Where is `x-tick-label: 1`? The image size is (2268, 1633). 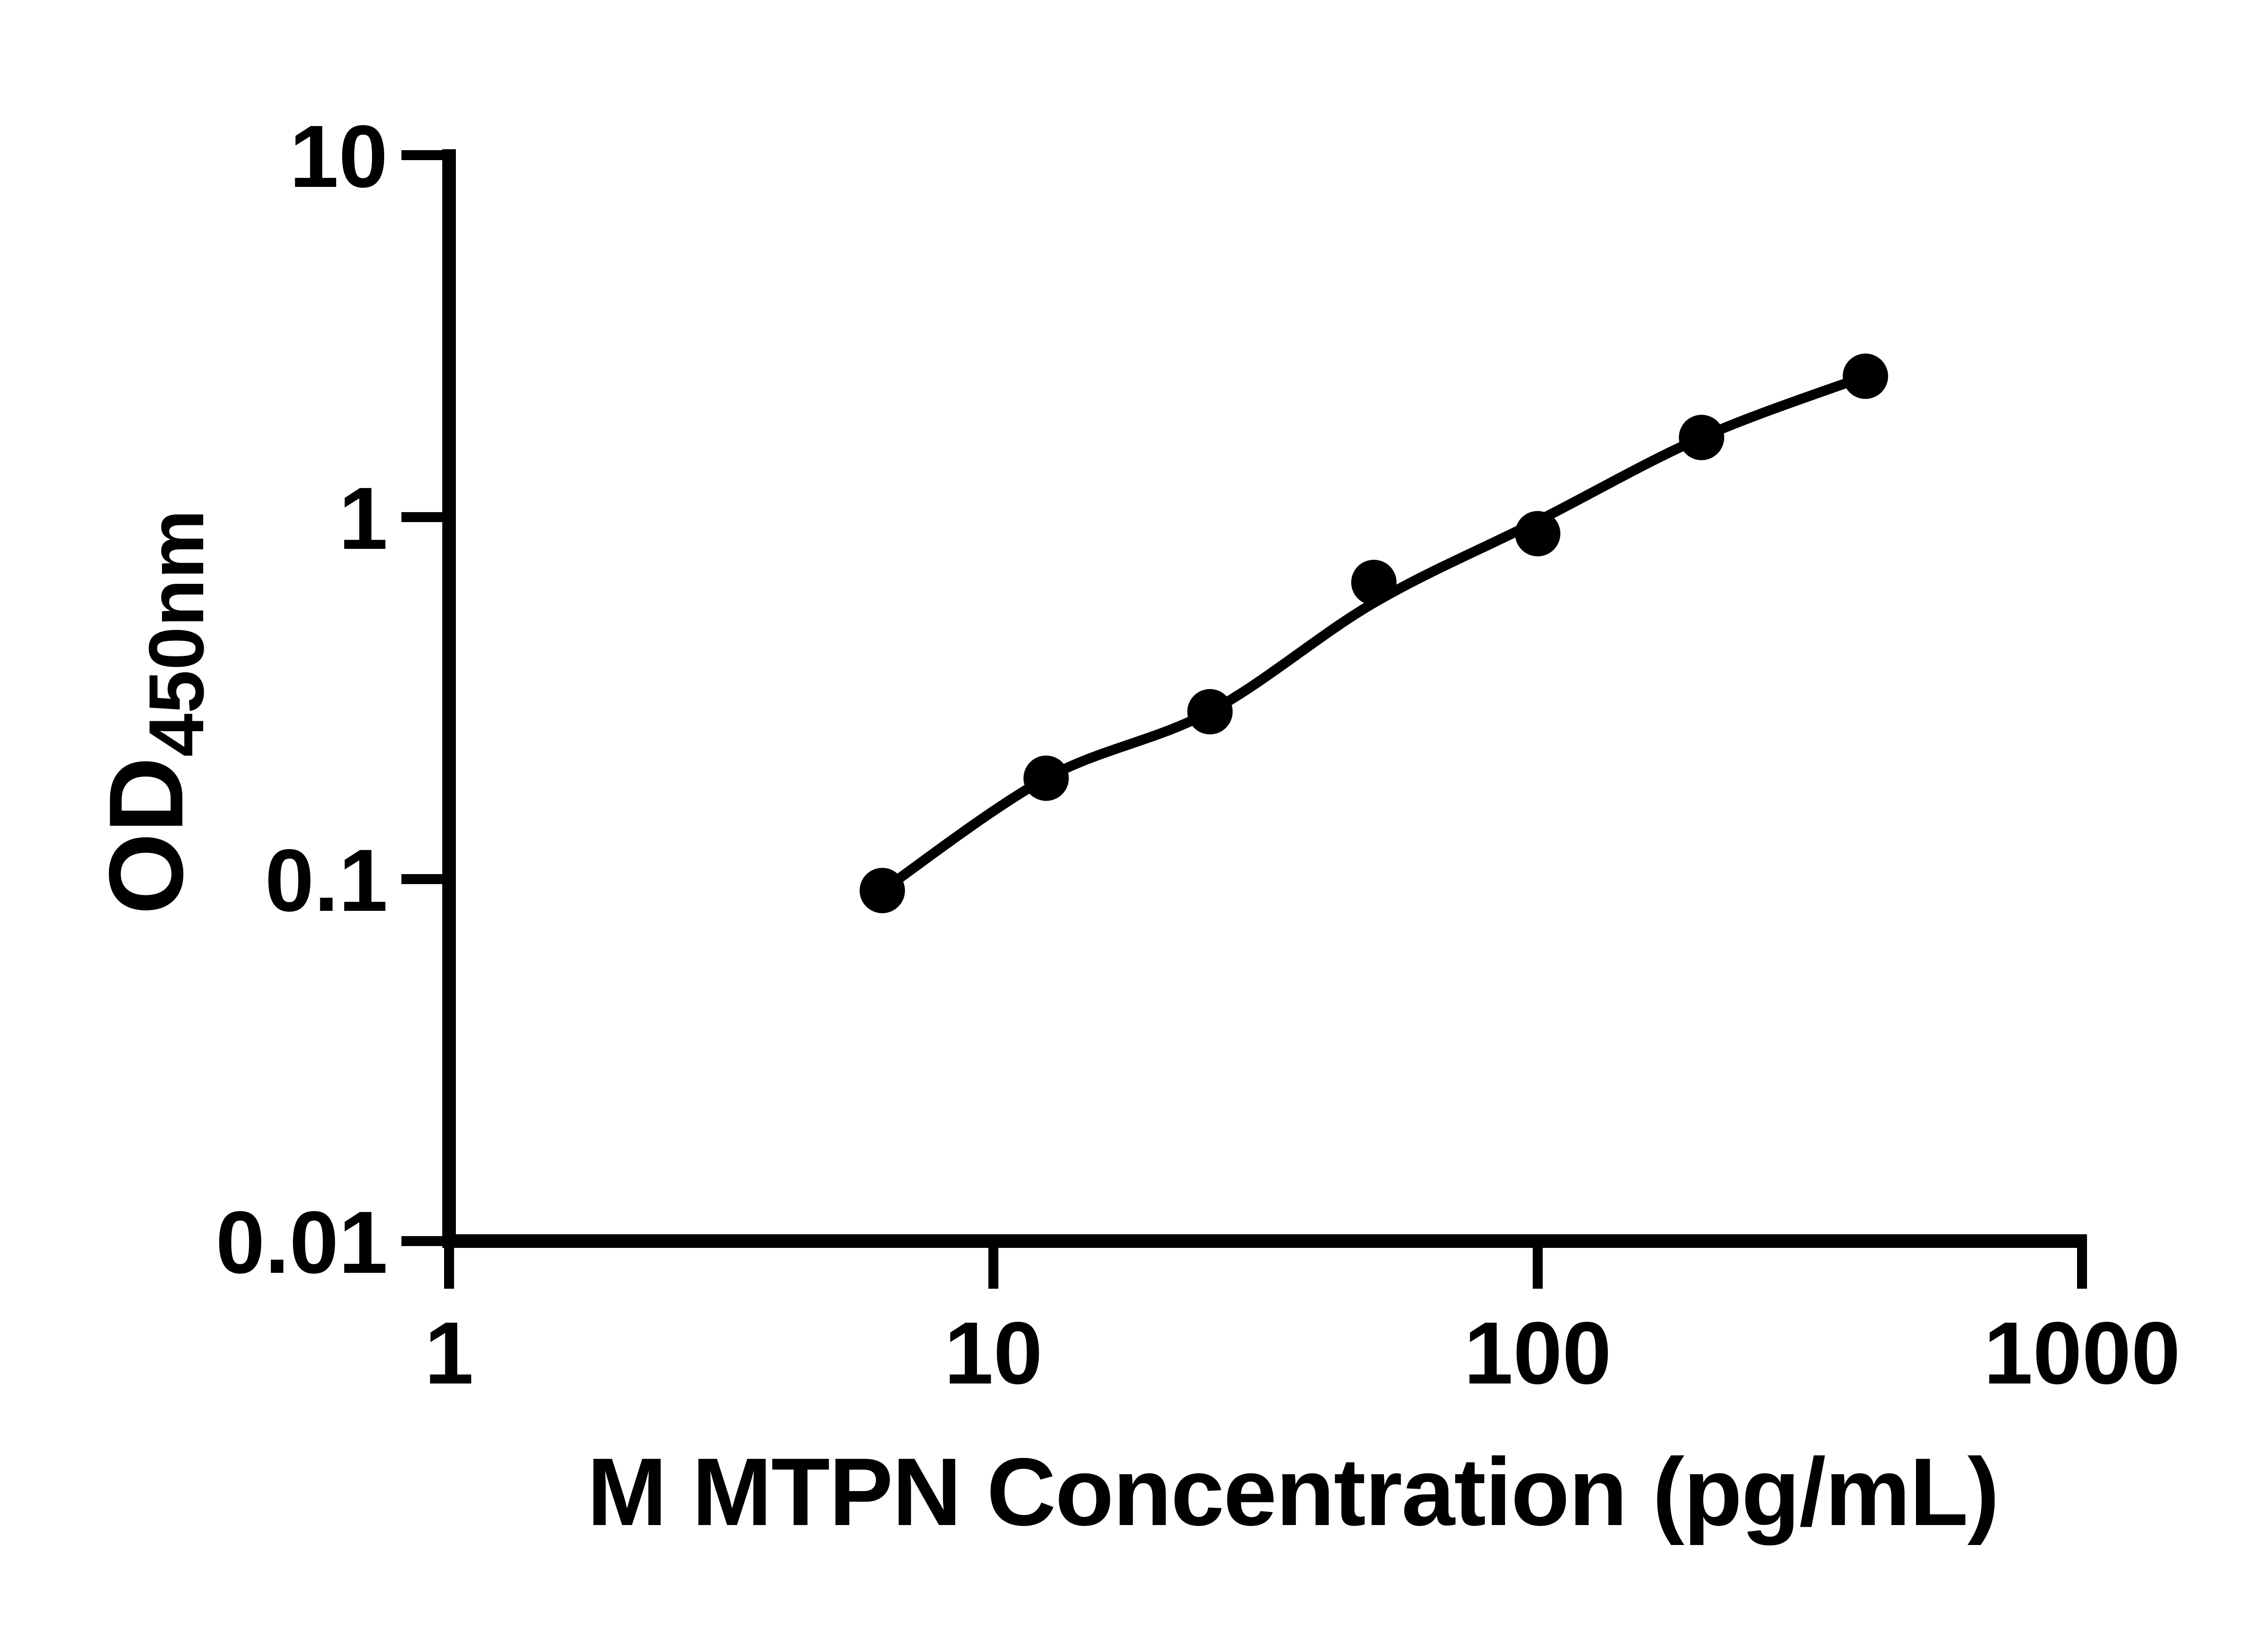
x-tick-label: 1 is located at coordinates (450, 1353).